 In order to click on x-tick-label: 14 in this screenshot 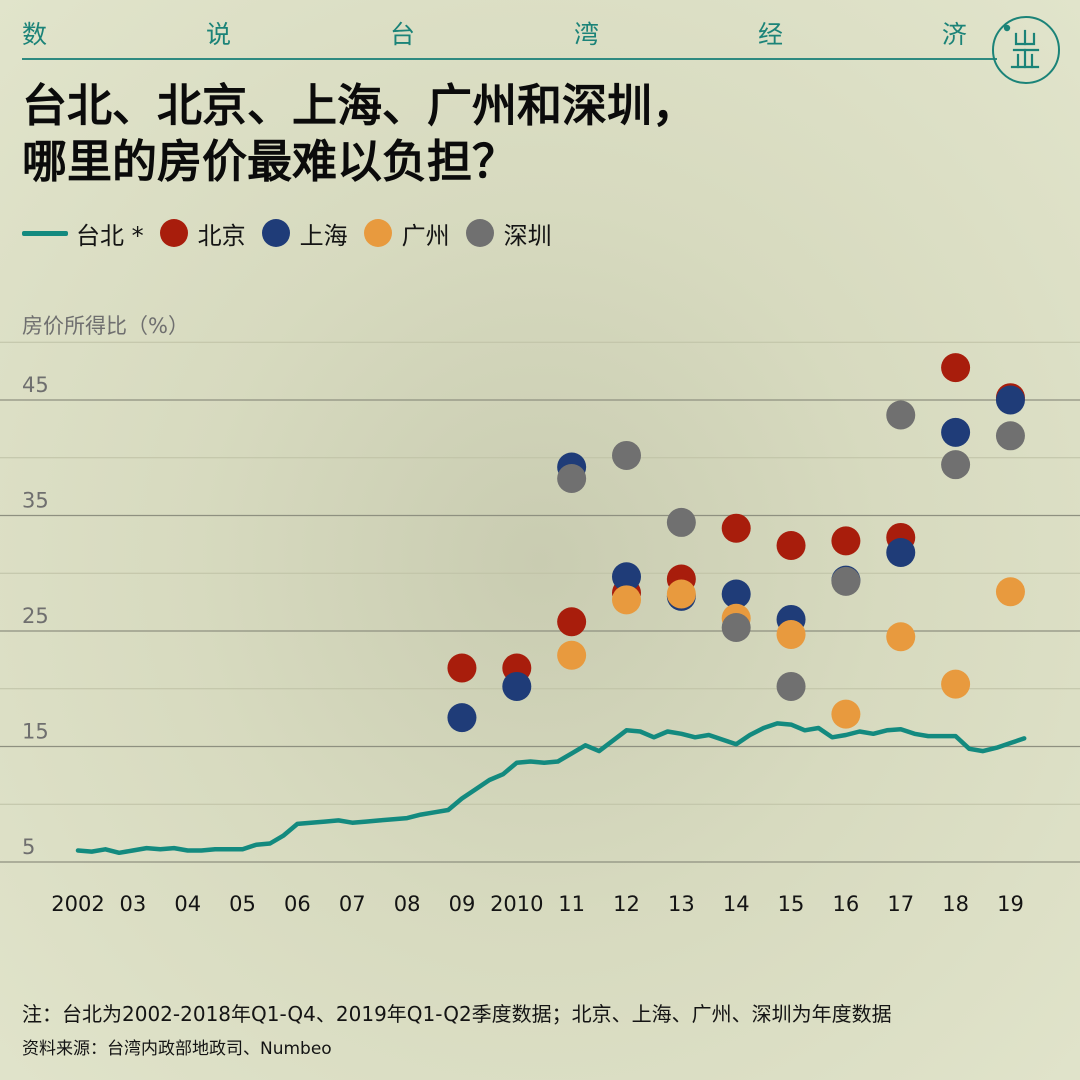, I will do `click(736, 904)`.